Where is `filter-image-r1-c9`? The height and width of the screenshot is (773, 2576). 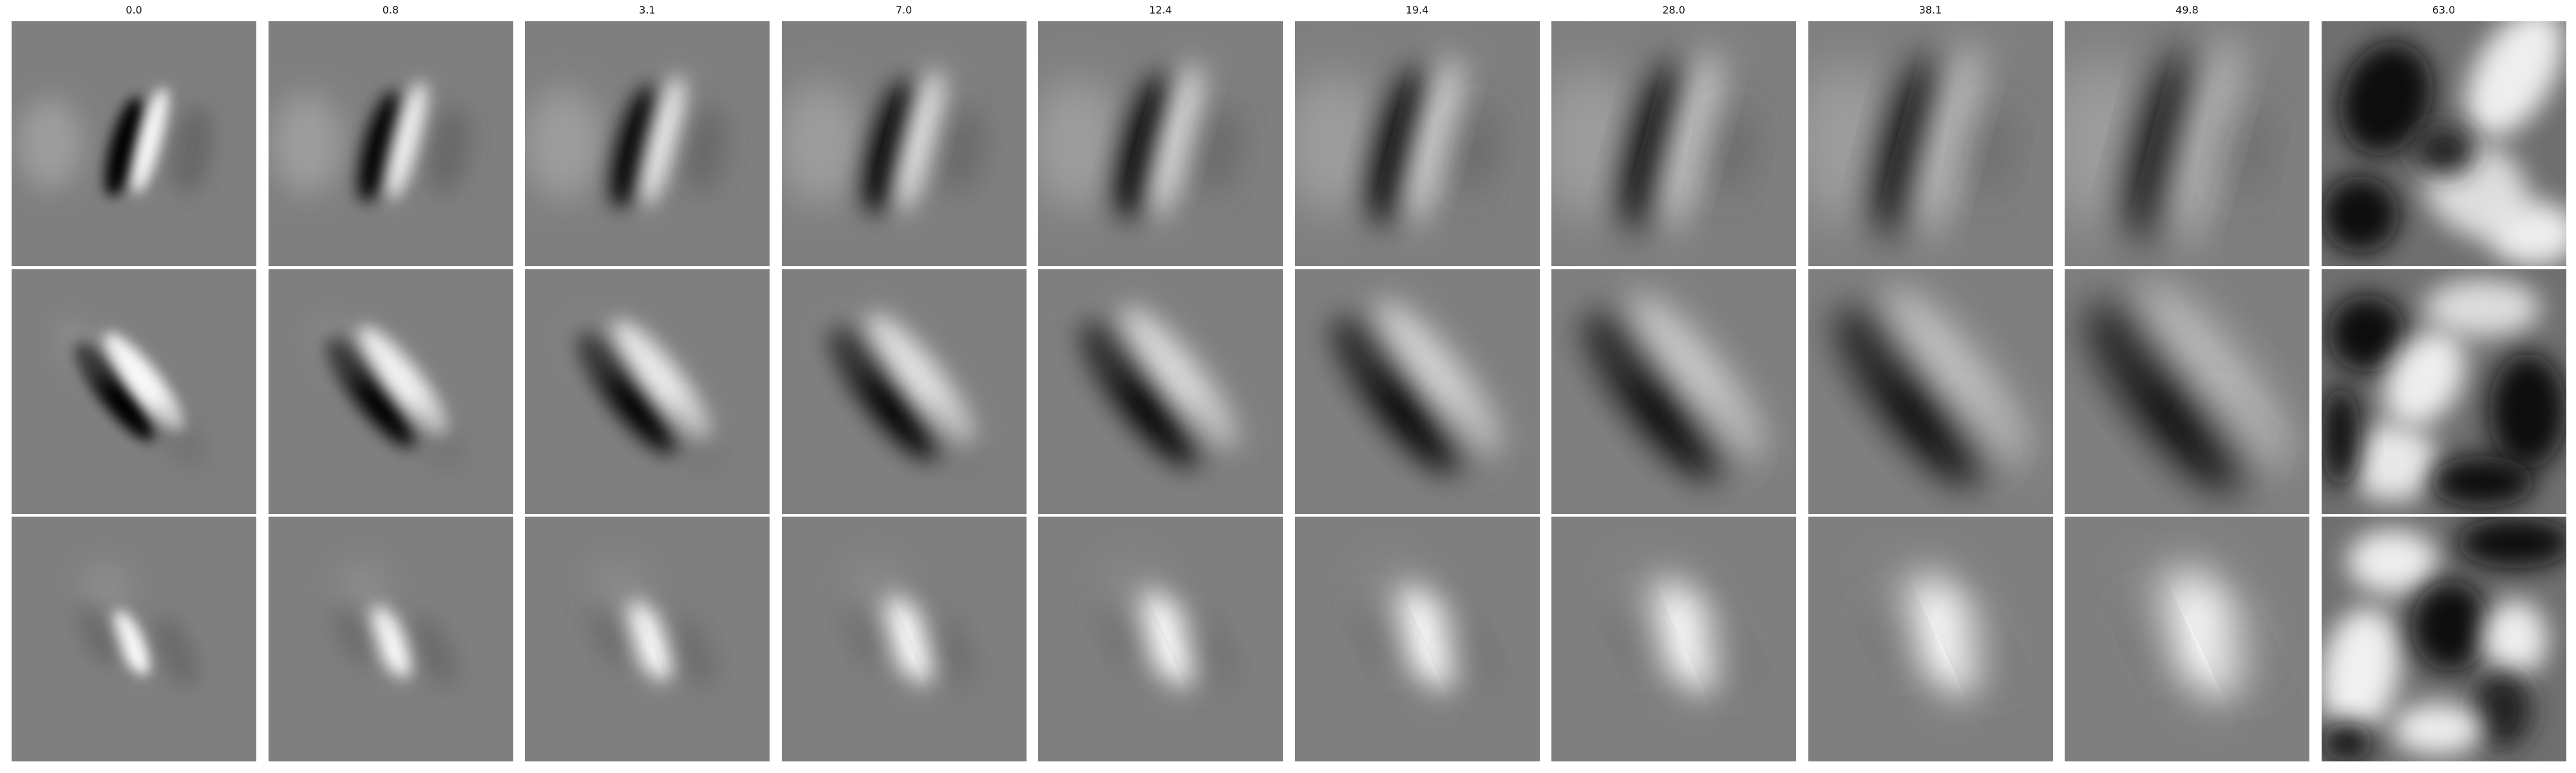
filter-image-r1-c9 is located at coordinates (2187, 143).